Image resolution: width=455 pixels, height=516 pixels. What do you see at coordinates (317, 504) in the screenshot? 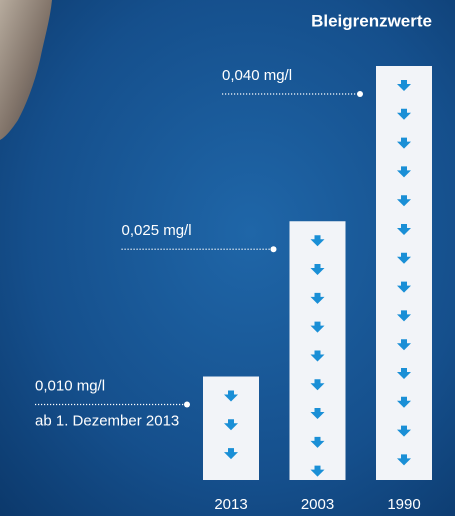
I see `x-tick-label: 2003` at bounding box center [317, 504].